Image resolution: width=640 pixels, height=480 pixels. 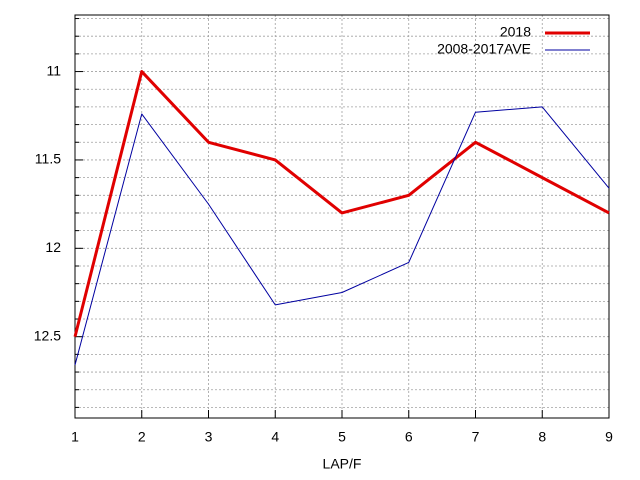 What do you see at coordinates (53, 70) in the screenshot?
I see `y-tick-label: 11` at bounding box center [53, 70].